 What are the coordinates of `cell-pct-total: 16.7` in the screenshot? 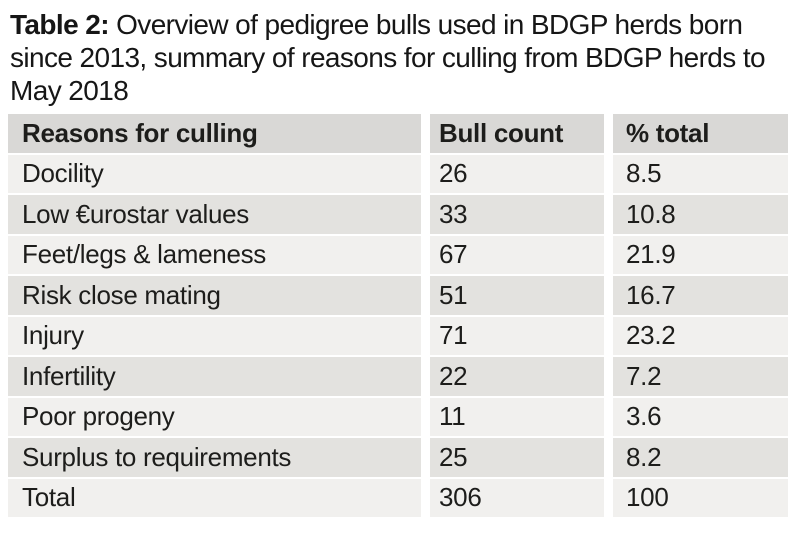 It's located at (700, 296).